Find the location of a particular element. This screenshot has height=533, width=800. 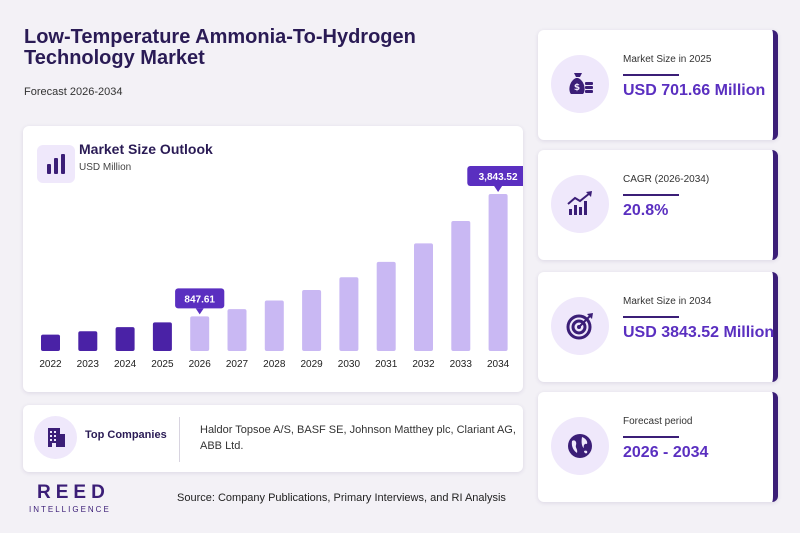

kpi-value: 2026 - 2034 is located at coordinates (666, 452).